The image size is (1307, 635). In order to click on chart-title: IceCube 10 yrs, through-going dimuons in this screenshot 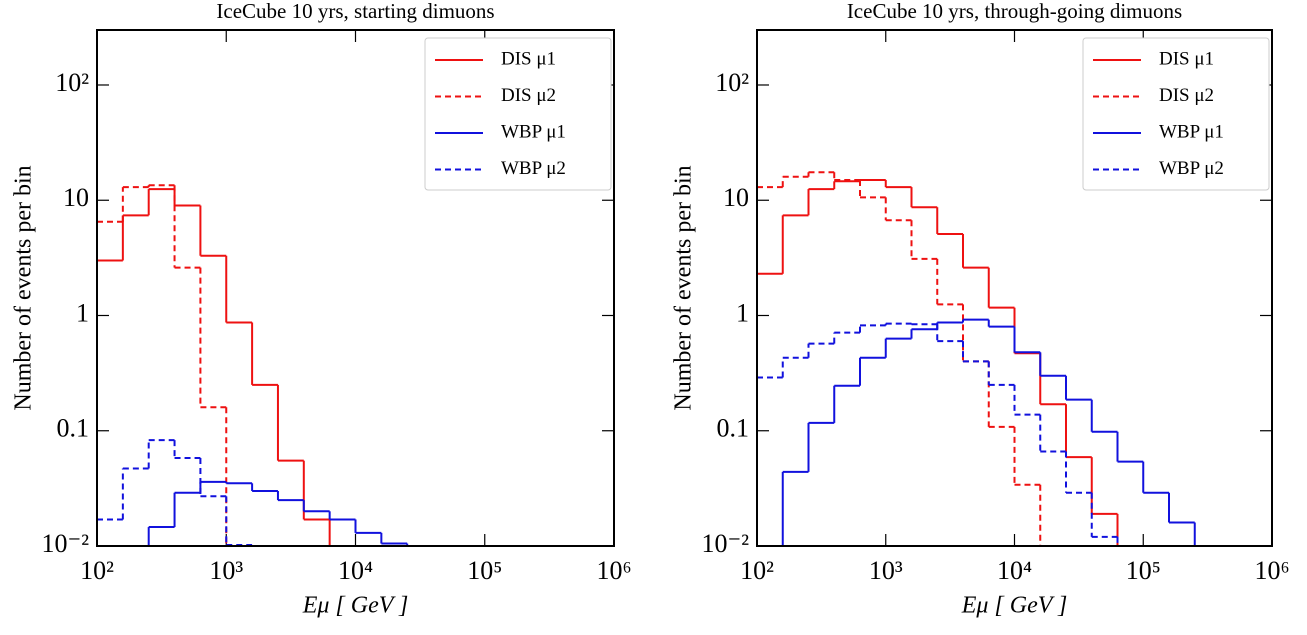, I will do `click(1014, 11)`.